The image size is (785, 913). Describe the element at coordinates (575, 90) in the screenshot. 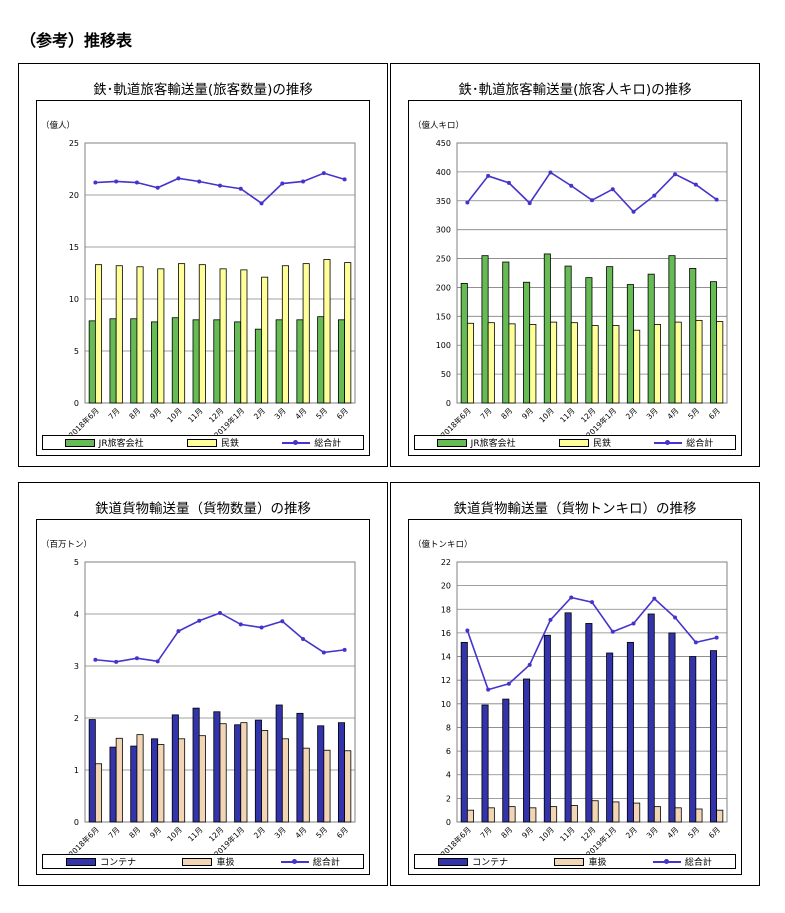

I see `chart-title: 鉄･軌道旅客輸送量(旅客人キロ)の推移` at that location.